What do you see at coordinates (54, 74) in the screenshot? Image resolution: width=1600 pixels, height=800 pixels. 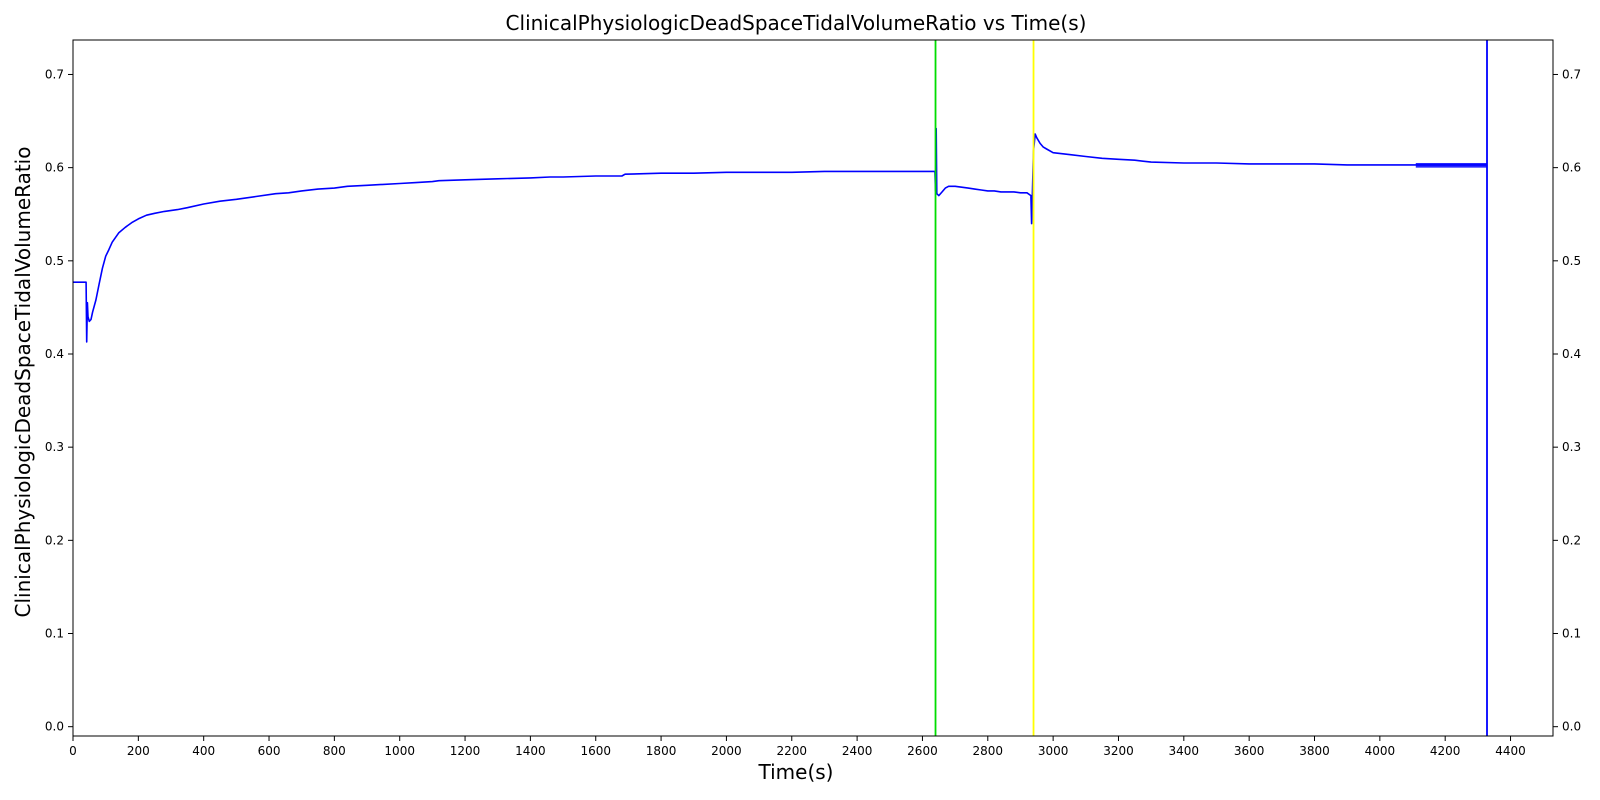 I see `y-tick-label-left: 0.7` at bounding box center [54, 74].